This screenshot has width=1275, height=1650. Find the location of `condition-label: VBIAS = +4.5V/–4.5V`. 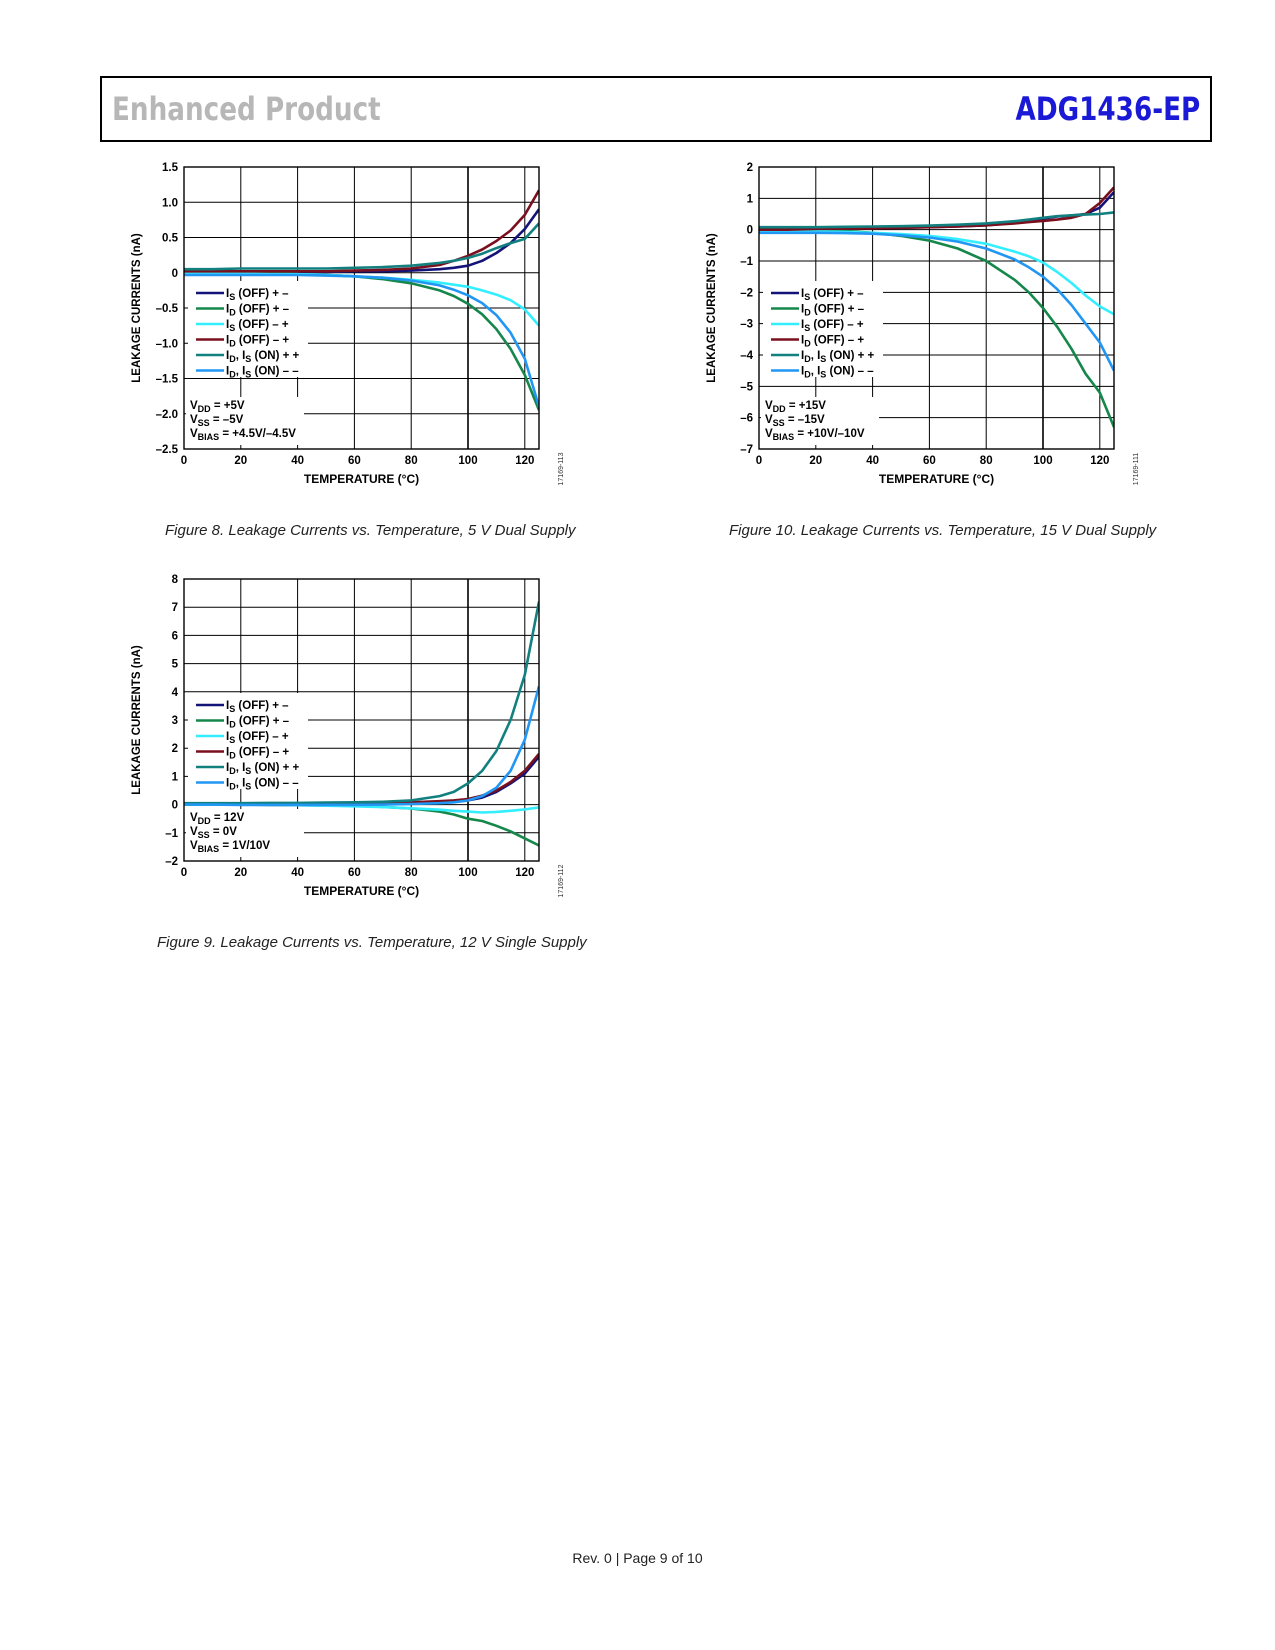

condition-label: VBIAS = +4.5V/–4.5V is located at coordinates (243, 435).